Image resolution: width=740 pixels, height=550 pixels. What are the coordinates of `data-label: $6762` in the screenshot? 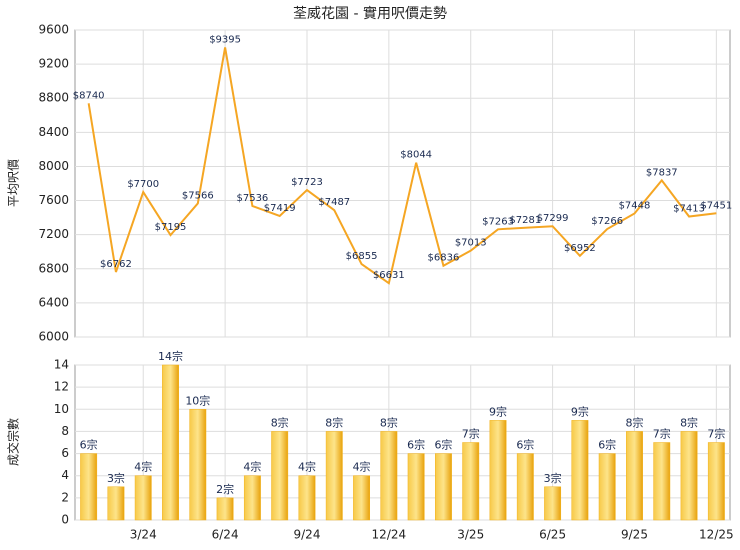 It's located at (116, 264).